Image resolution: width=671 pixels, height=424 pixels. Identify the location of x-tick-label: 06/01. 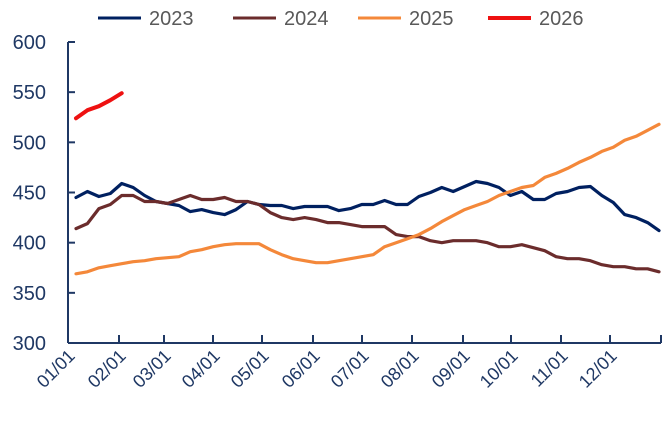
(301, 369).